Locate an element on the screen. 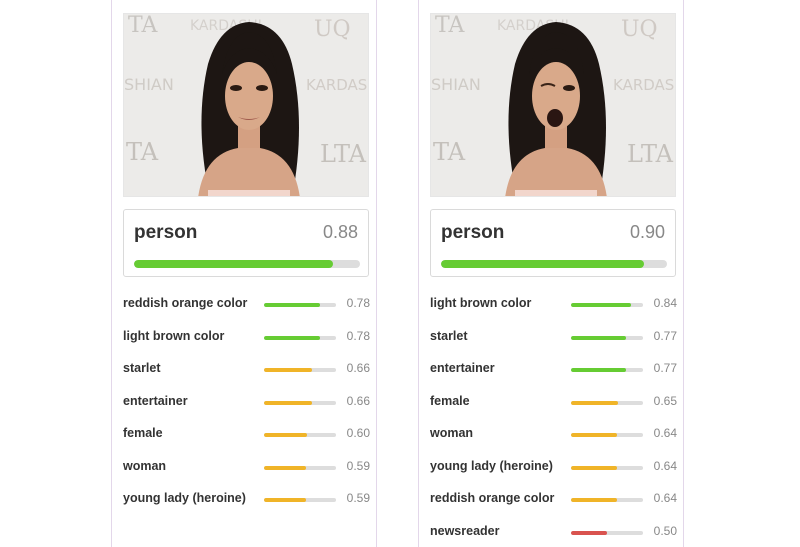 The height and width of the screenshot is (547, 800). concept-score: 0.60 is located at coordinates (358, 433).